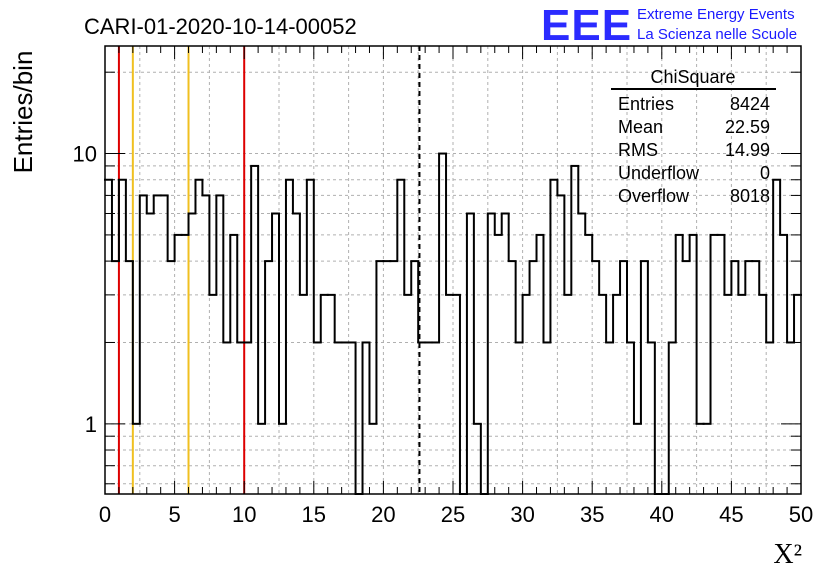  Describe the element at coordinates (592, 514) in the screenshot. I see `x-tick-label: 35` at that location.